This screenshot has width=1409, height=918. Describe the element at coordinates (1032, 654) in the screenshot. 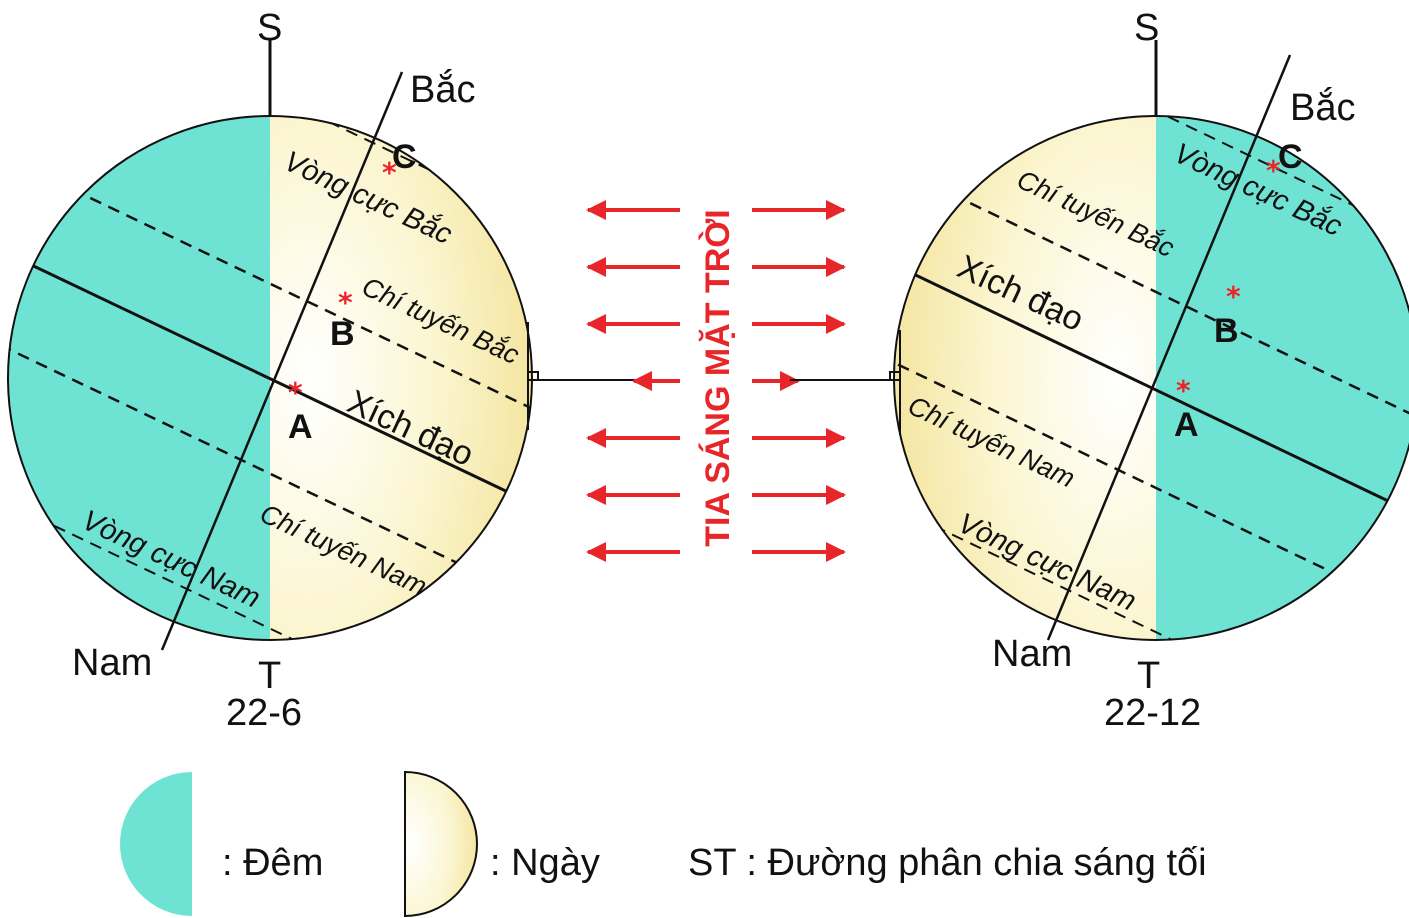

I see `right-south-label: Nam` at that location.